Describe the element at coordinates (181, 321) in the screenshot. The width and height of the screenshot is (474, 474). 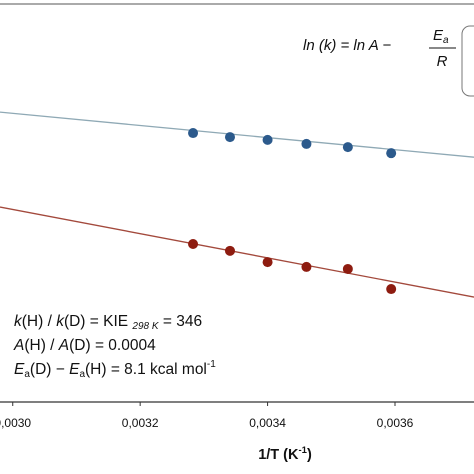
I see `ann-part: = 346` at that location.